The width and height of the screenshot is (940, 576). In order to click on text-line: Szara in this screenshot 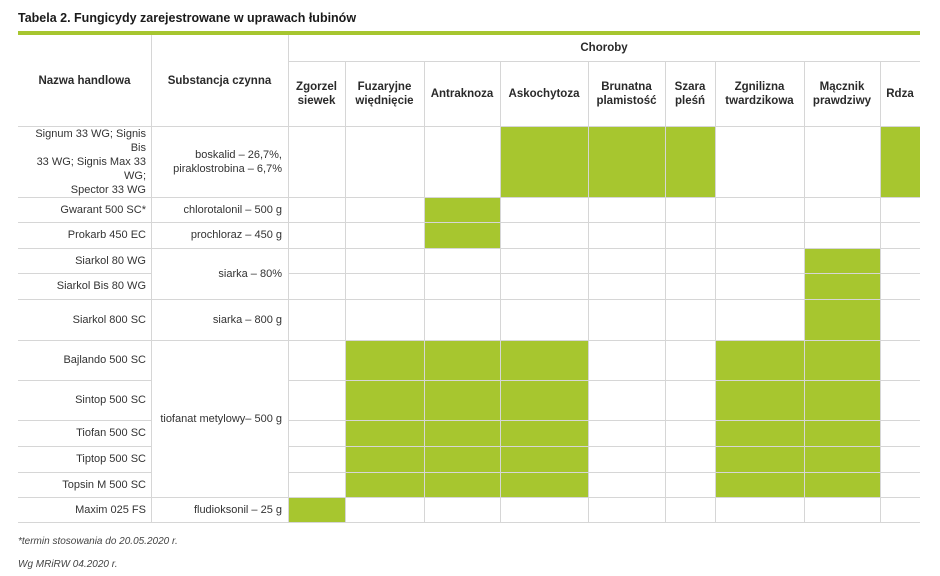, I will do `click(690, 86)`.